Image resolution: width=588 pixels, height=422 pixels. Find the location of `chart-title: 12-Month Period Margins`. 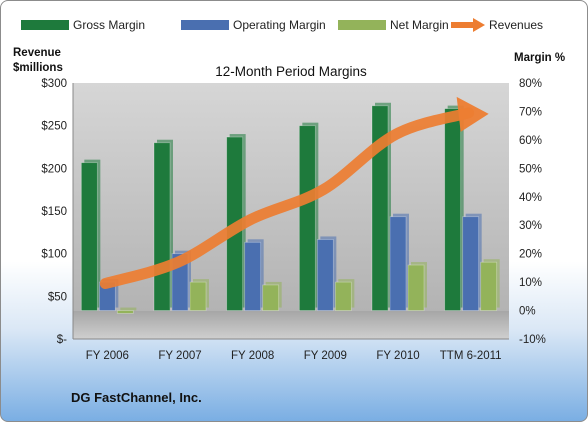

chart-title: 12-Month Period Margins is located at coordinates (291, 71).